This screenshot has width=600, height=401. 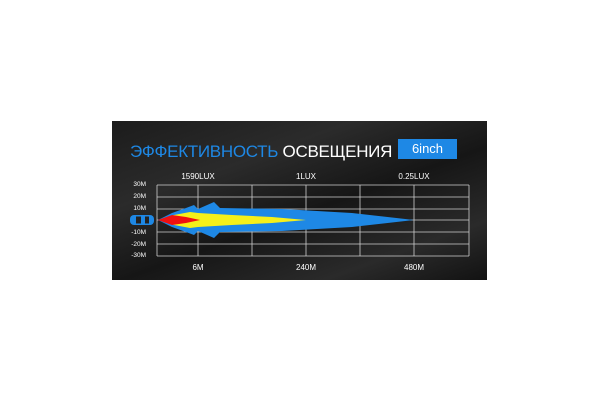 I want to click on title-part-1: ЭФФЕКТИВНОСТЬ, so click(x=204, y=151).